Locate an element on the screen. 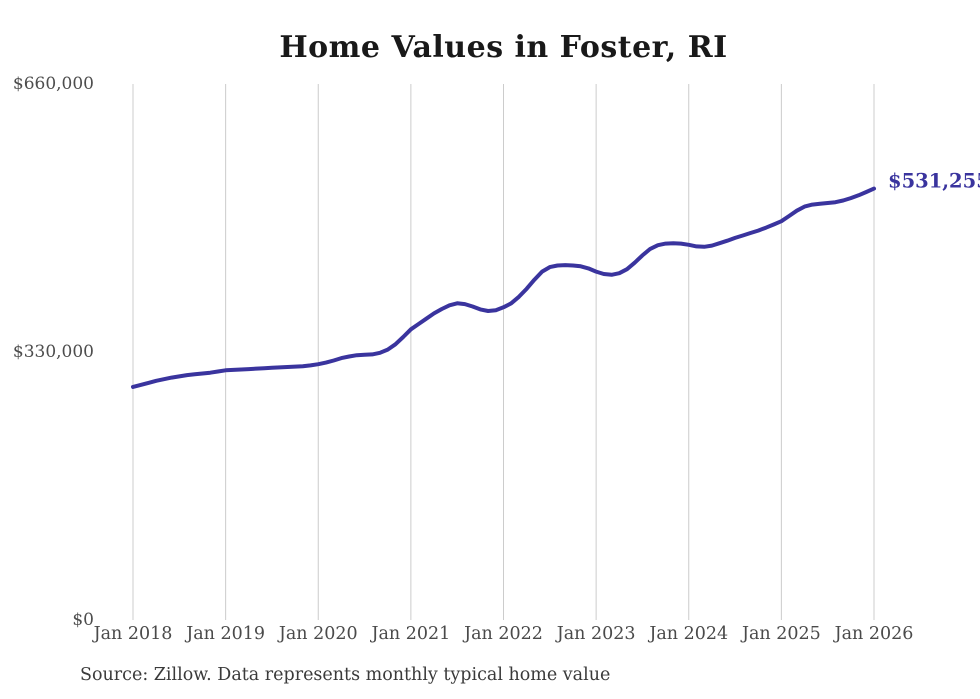 The height and width of the screenshot is (699, 980). x-tick-label: Jan 2024 is located at coordinates (689, 634).